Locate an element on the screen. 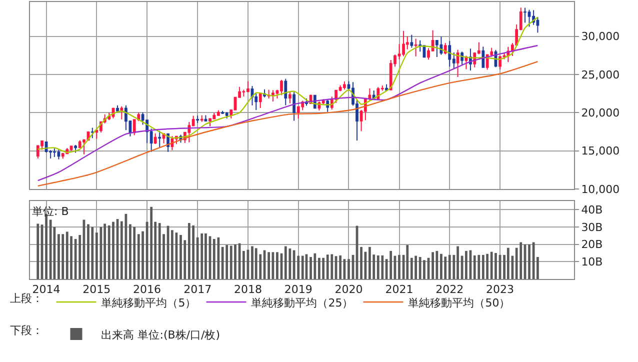  x-tick-label: 2021 is located at coordinates (399, 289).